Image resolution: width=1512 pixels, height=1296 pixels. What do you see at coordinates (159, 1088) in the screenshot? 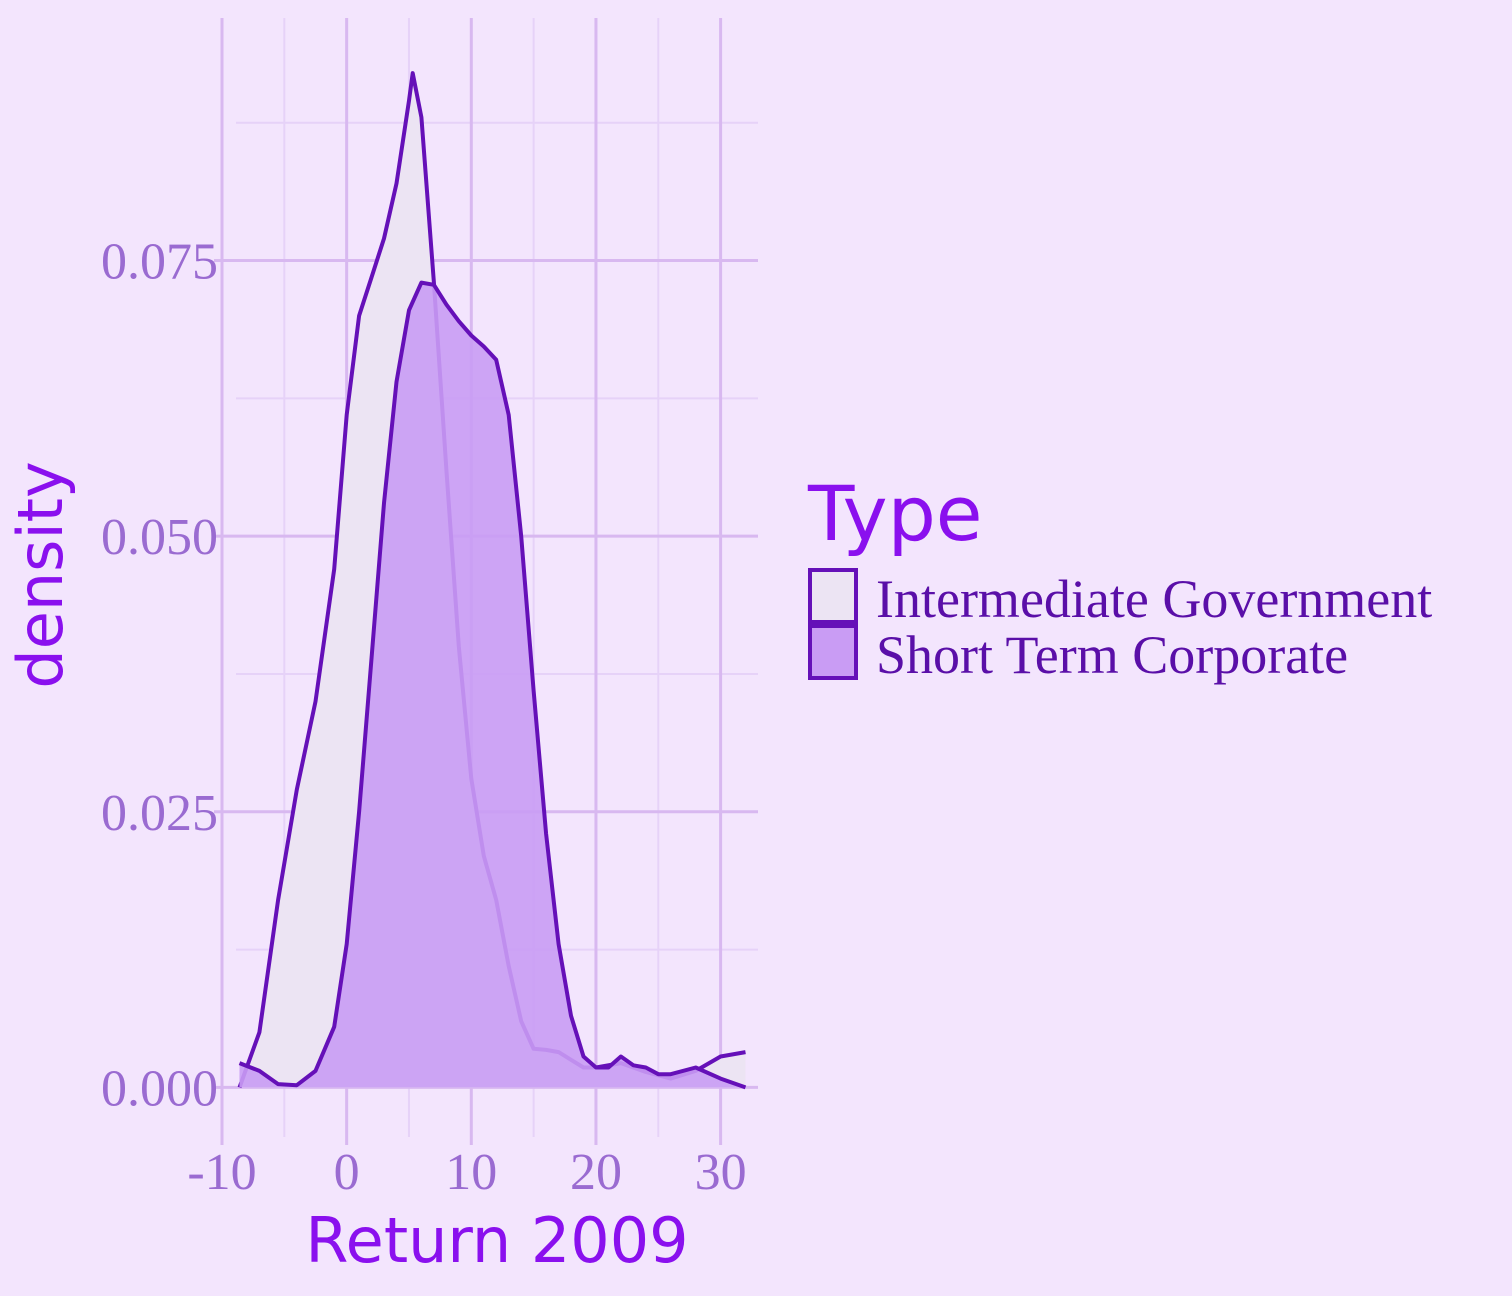
I see `y-tick-label: 0.000` at bounding box center [159, 1088].